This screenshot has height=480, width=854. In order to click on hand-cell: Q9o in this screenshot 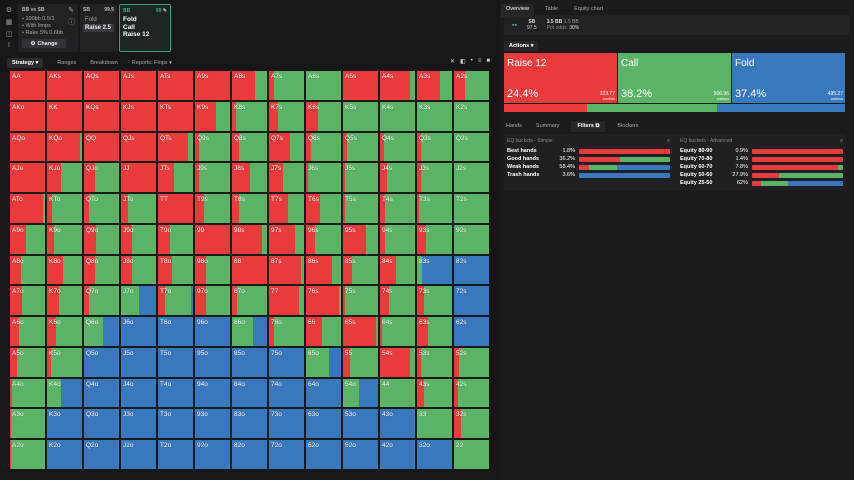, I will do `click(101, 239)`.